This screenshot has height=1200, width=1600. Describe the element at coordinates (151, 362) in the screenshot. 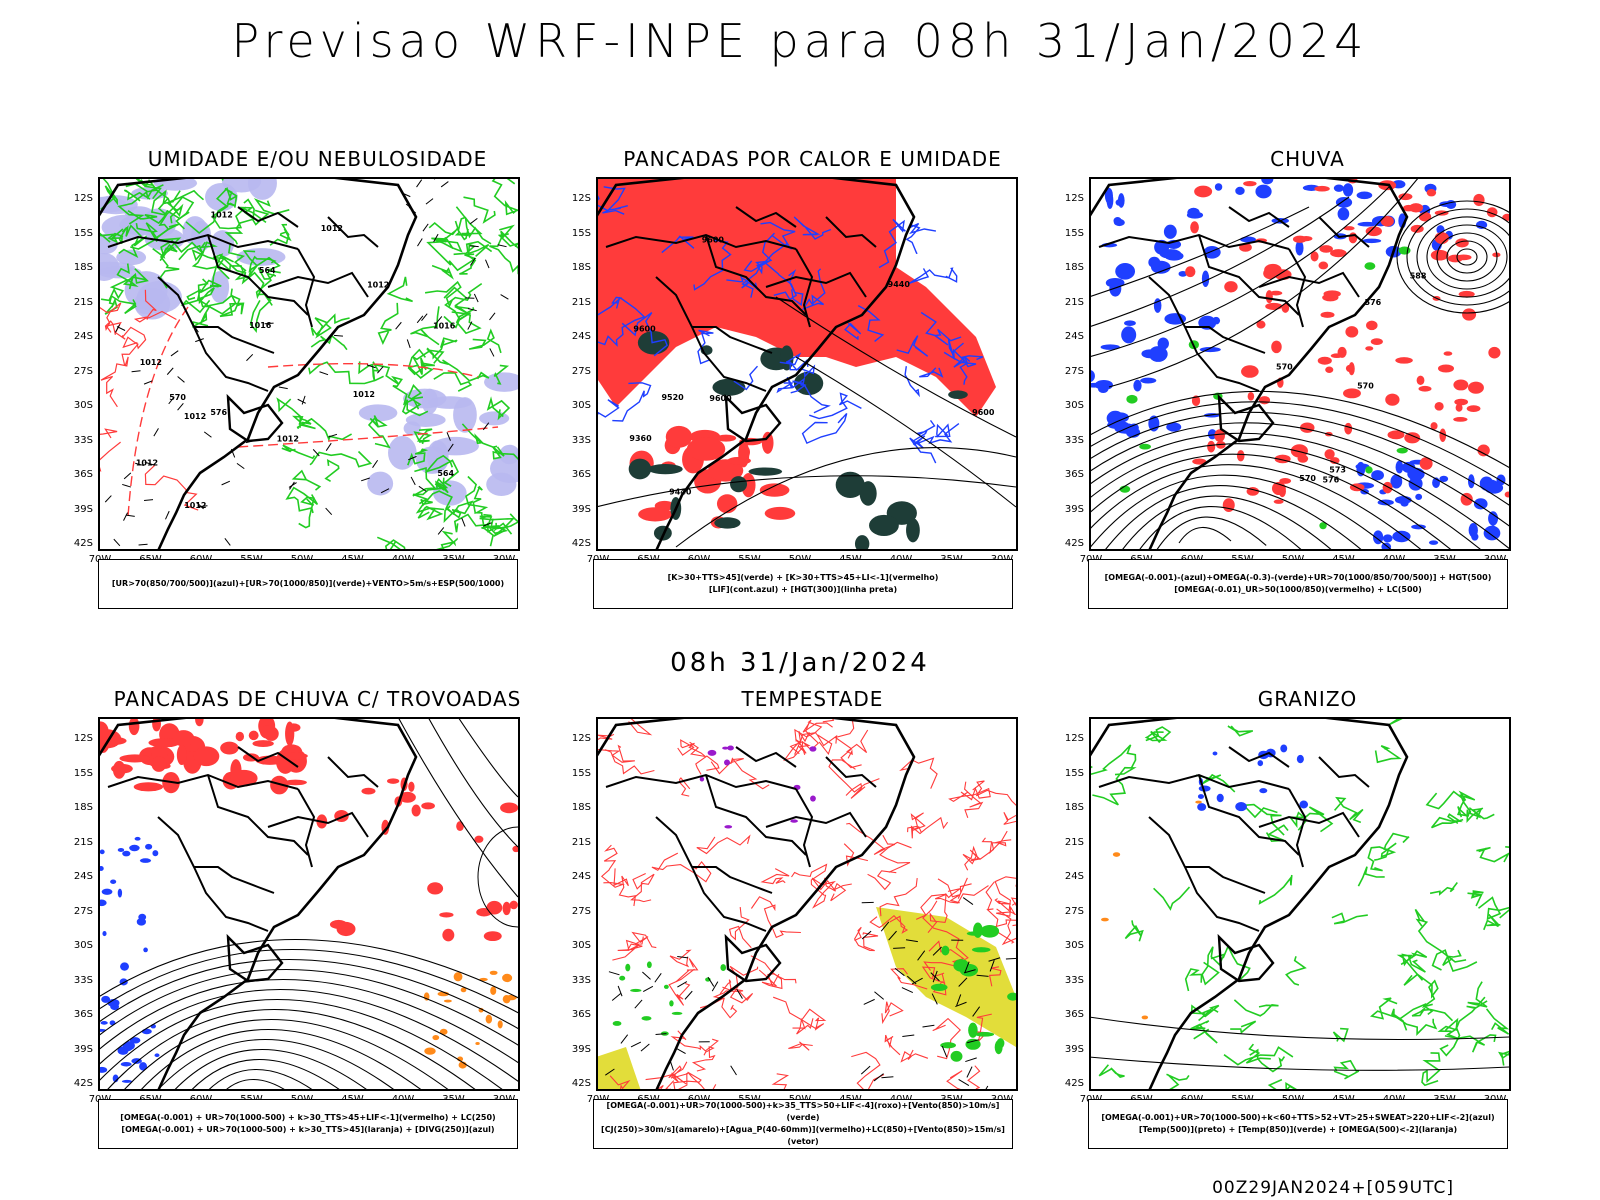

I see `contour-label: 1012` at that location.